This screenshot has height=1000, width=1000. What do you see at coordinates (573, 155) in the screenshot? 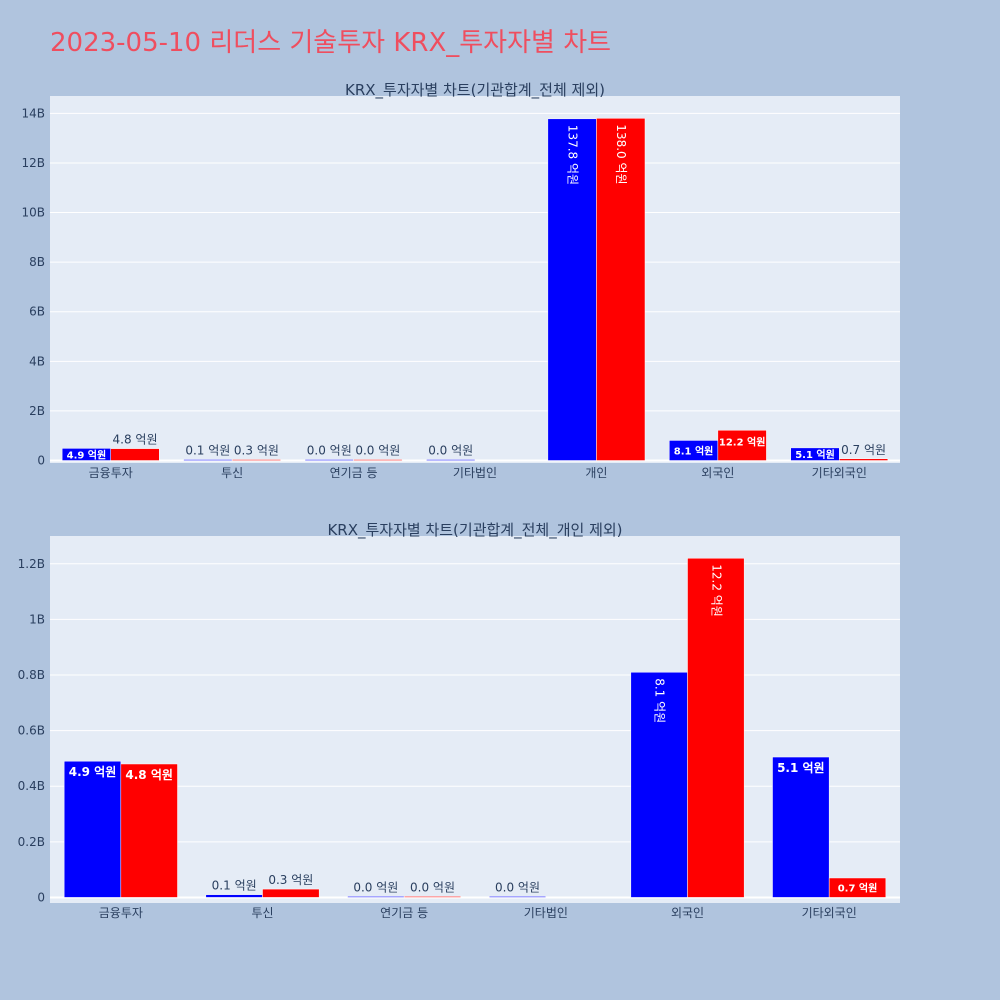
I see `data-label: 137.8 억원` at bounding box center [573, 155].